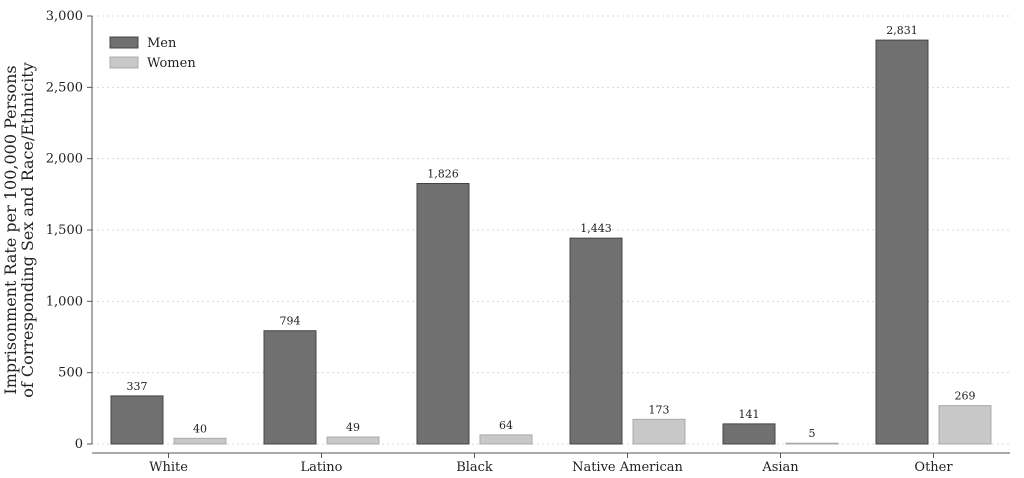 The height and width of the screenshot is (478, 1024). What do you see at coordinates (627, 467) in the screenshot?
I see `category-label: Native American` at bounding box center [627, 467].